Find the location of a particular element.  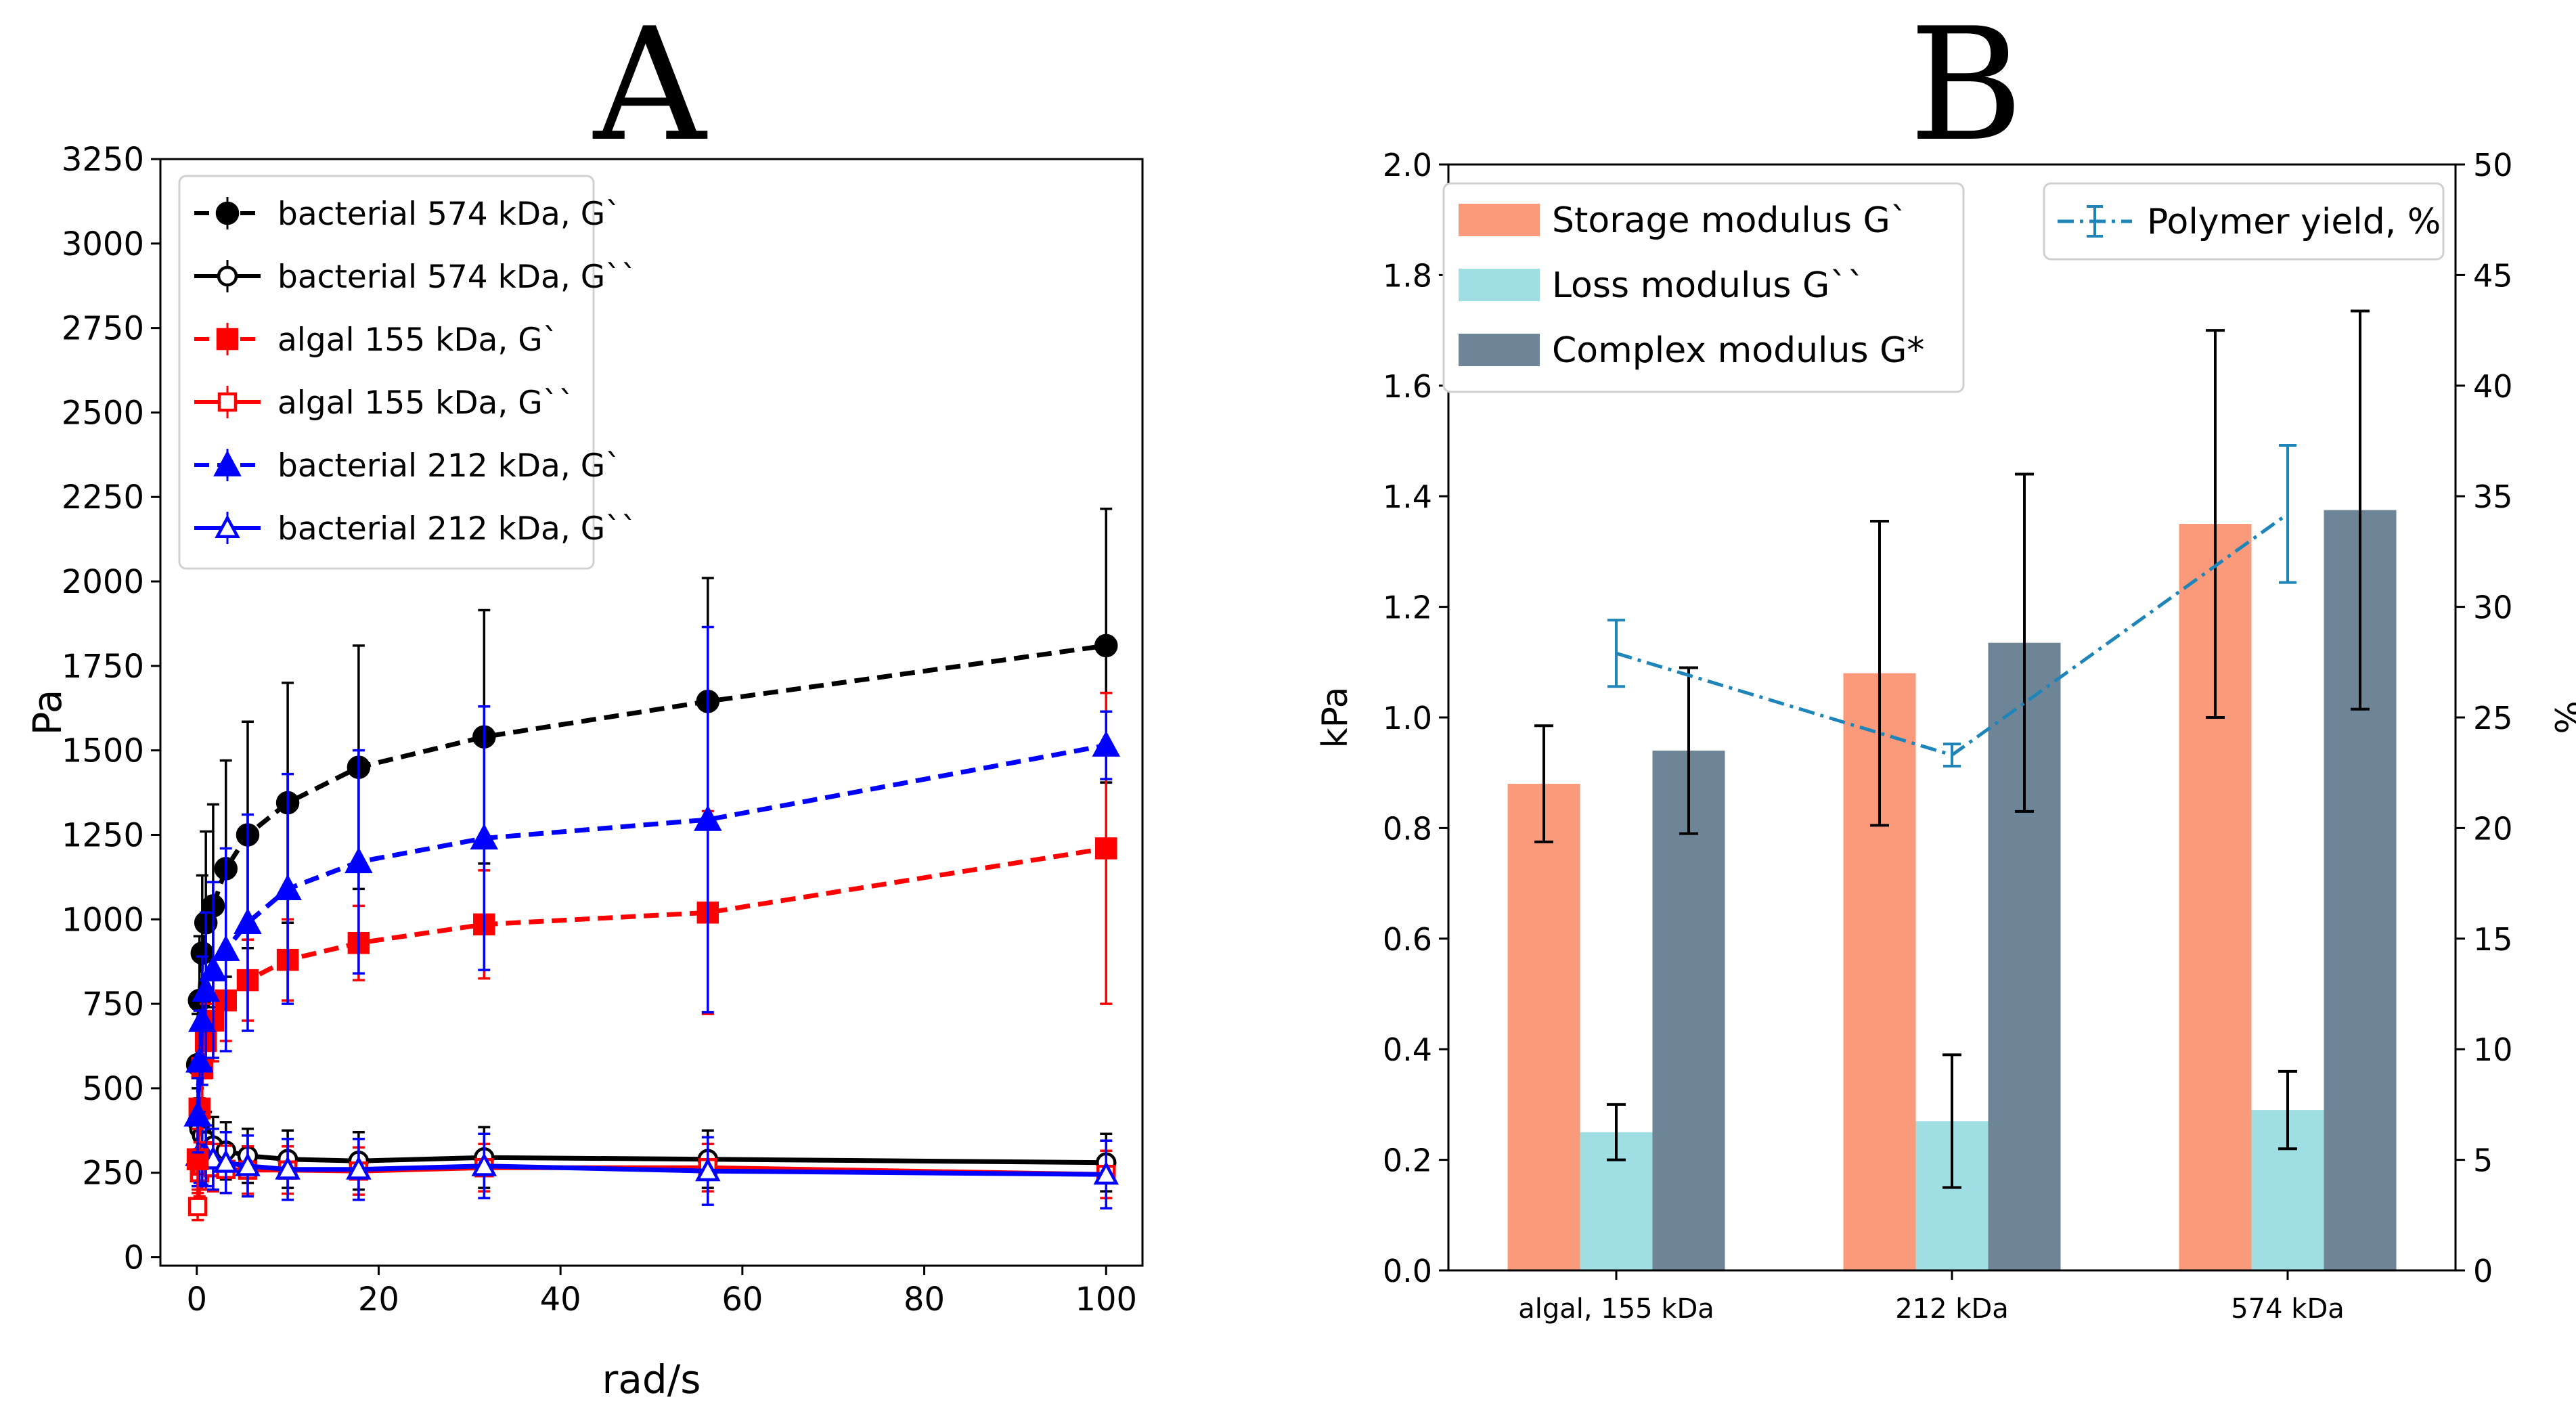

y-tick-label-a: 2000 is located at coordinates (103, 582).